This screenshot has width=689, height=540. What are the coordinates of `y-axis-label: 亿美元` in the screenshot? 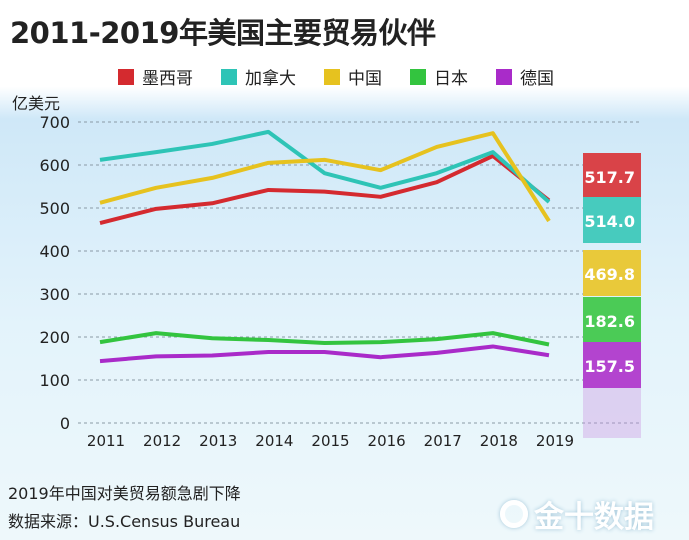 It's located at (36, 103).